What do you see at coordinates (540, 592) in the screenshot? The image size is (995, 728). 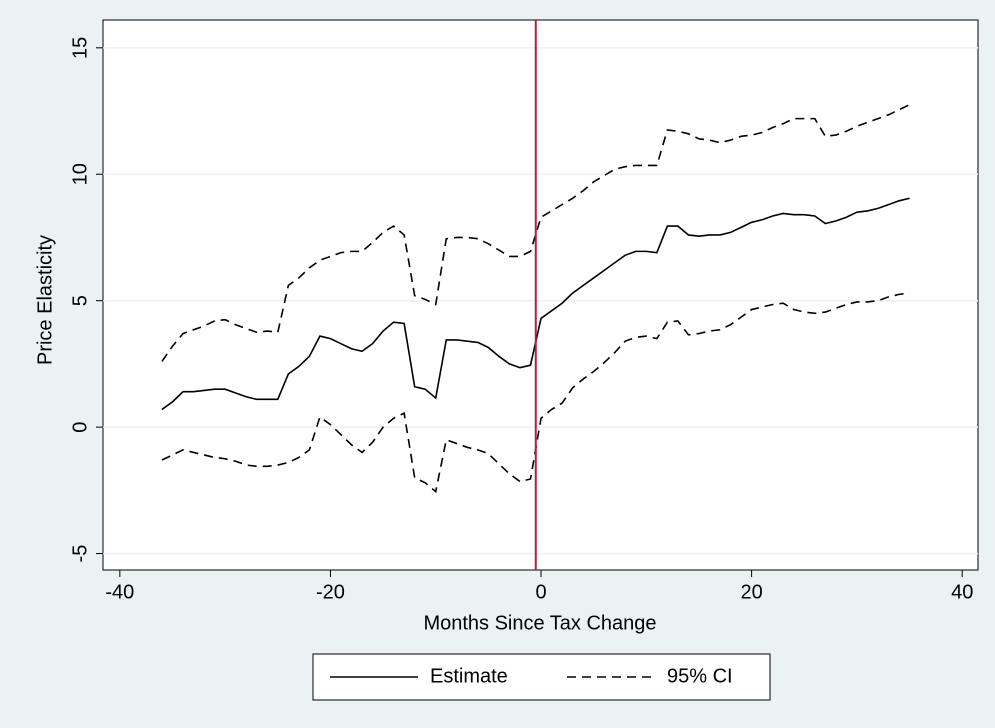 I see `x-tick-label: 0` at bounding box center [540, 592].